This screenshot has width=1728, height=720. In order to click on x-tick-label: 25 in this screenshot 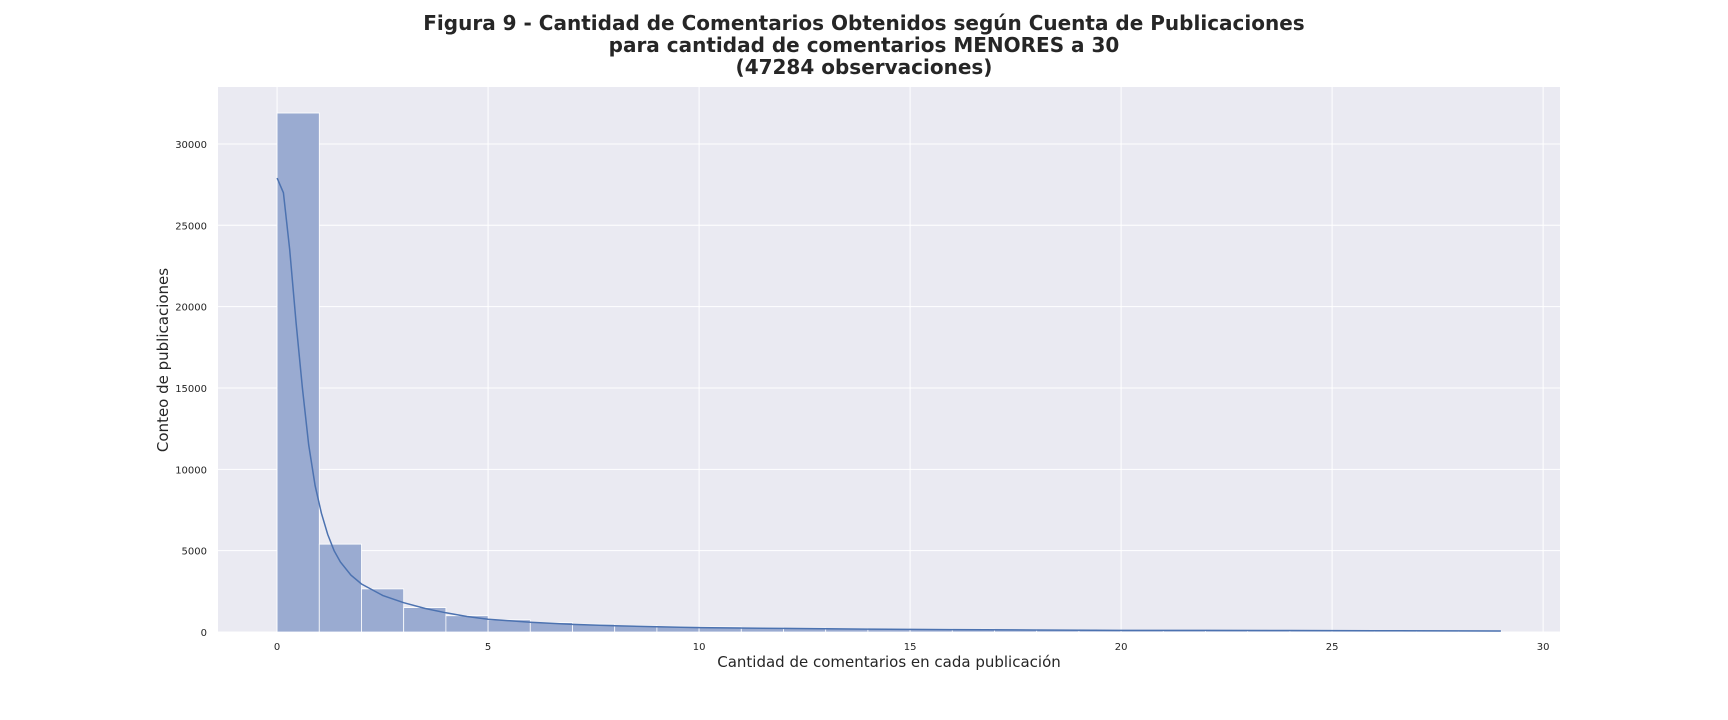, I will do `click(1332, 647)`.